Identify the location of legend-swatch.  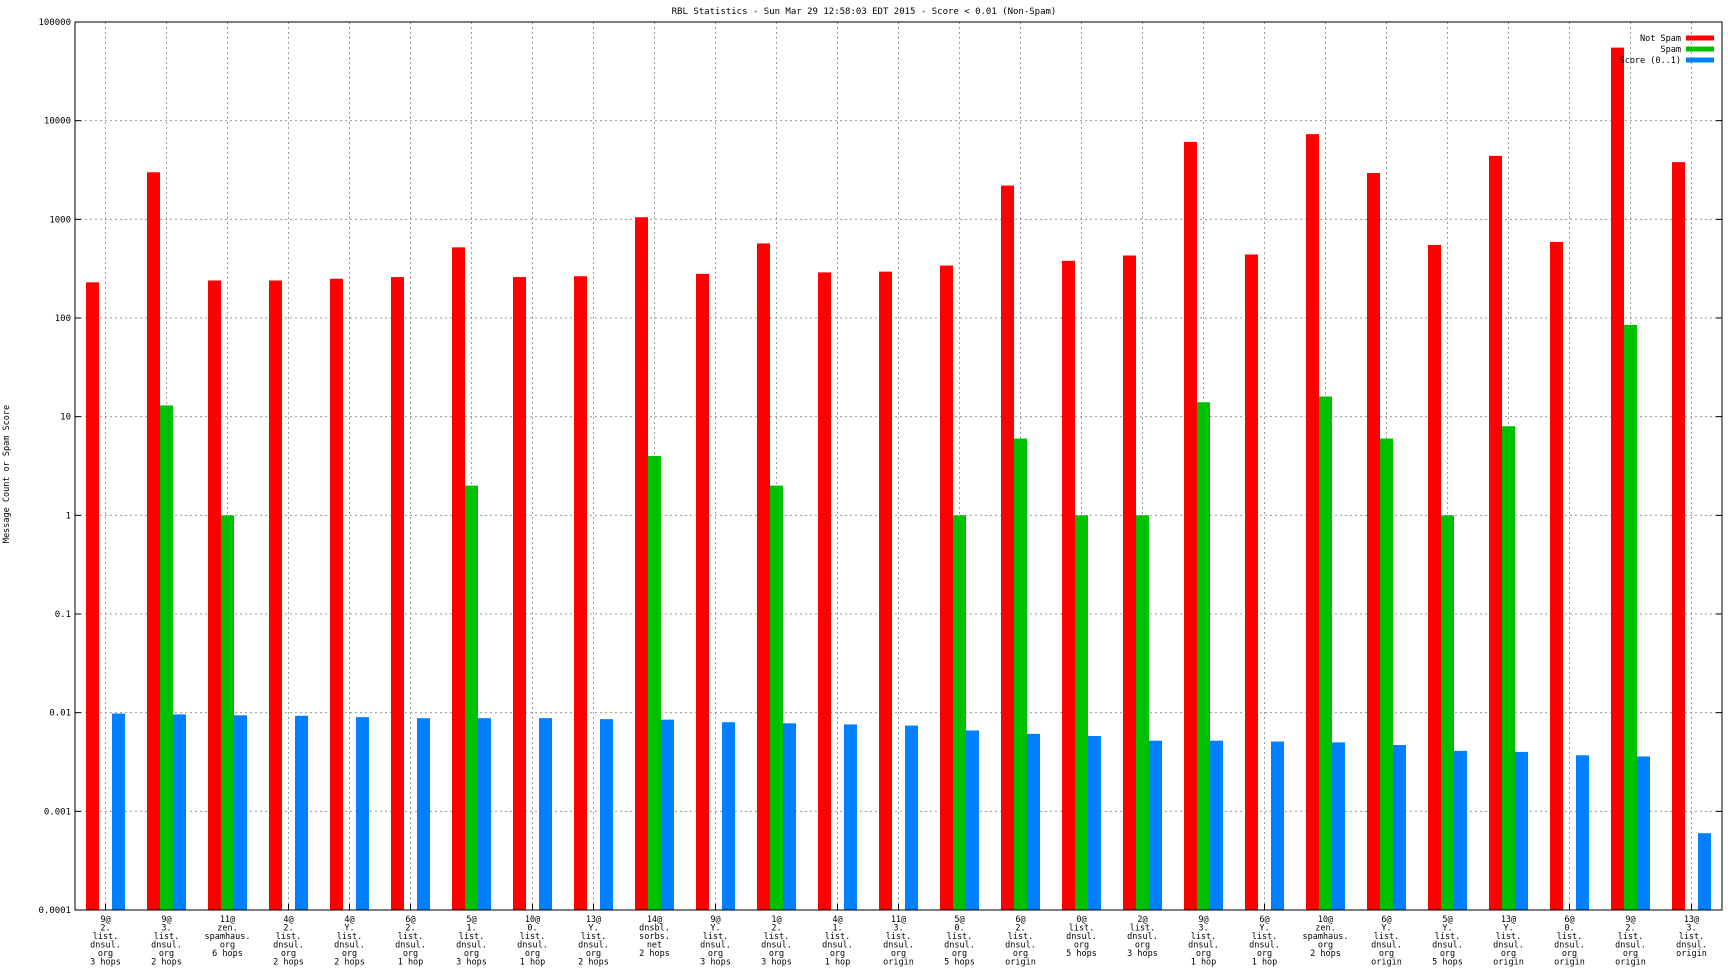
(1700, 49).